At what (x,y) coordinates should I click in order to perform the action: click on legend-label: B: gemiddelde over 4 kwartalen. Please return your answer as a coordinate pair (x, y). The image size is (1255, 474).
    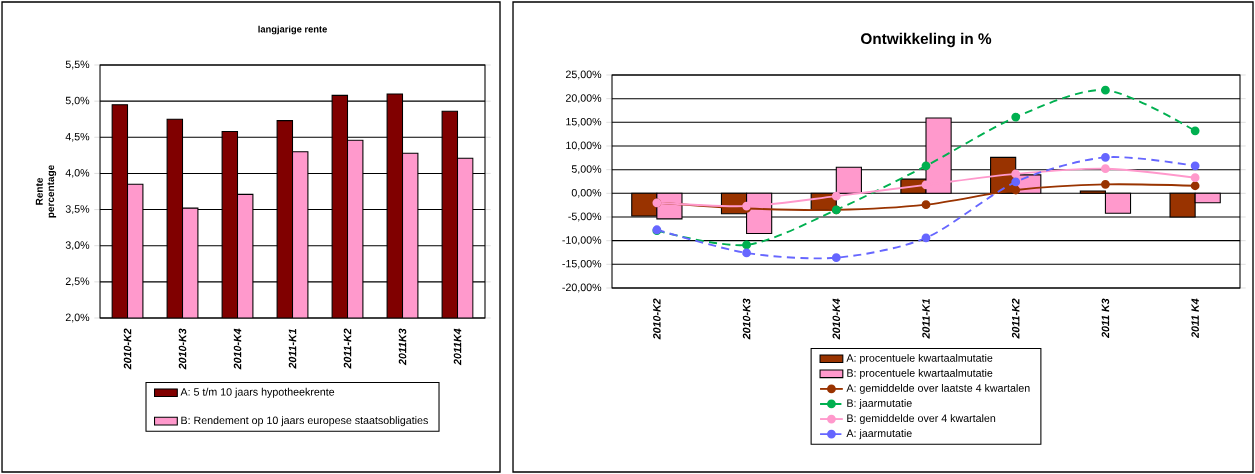
    Looking at the image, I should click on (921, 419).